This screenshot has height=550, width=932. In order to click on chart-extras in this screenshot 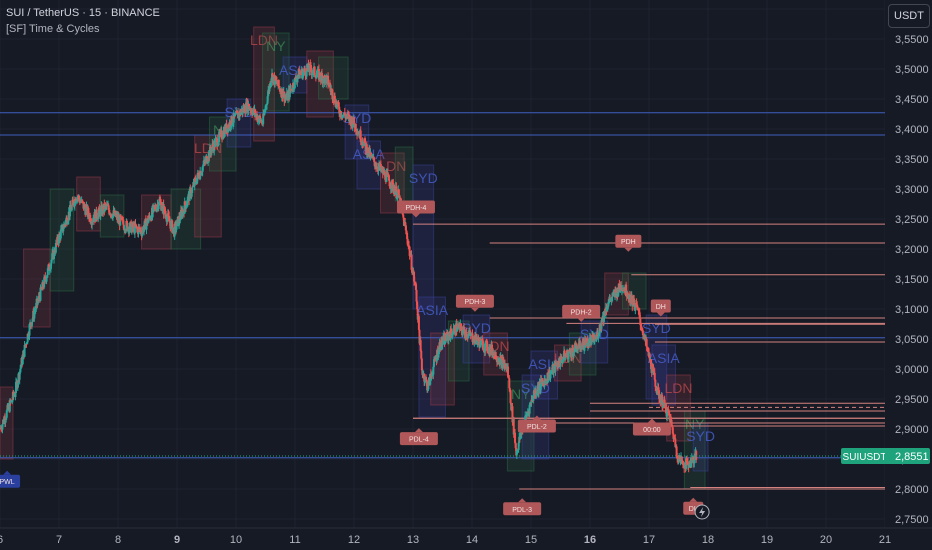, I will do `click(702, 512)`.